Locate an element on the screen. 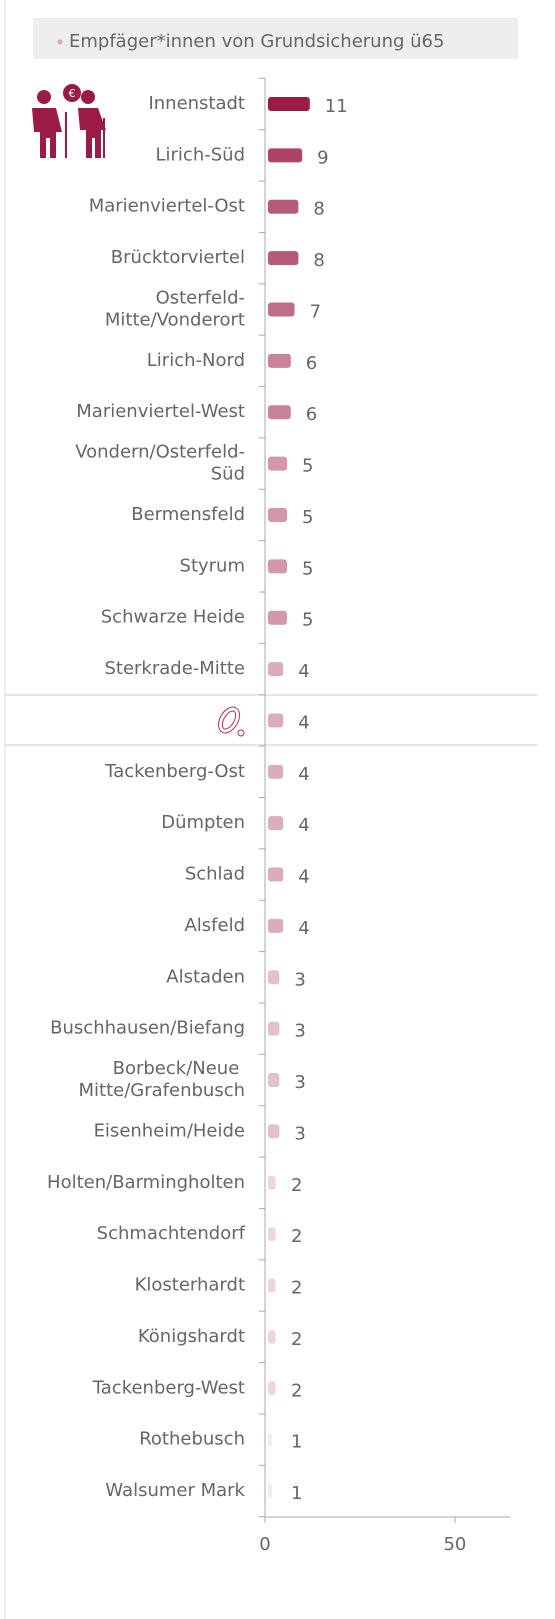 Image resolution: width=555 pixels, height=1619 pixels. y-tick-label: Lirich-Nord is located at coordinates (196, 360).